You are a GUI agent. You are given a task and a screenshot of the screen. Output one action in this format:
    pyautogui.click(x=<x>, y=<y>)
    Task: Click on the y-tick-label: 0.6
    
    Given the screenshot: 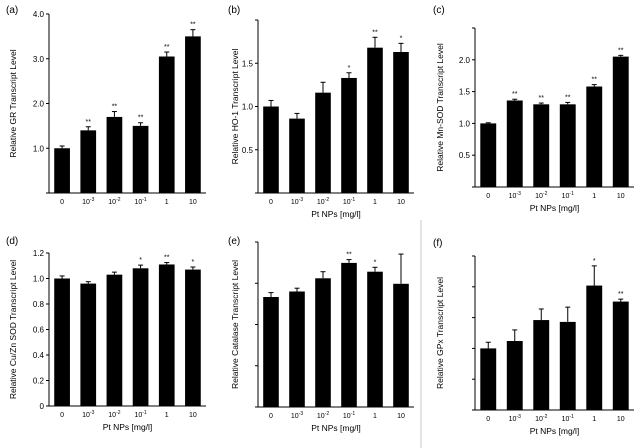 What is the action you would take?
    pyautogui.click(x=39, y=330)
    